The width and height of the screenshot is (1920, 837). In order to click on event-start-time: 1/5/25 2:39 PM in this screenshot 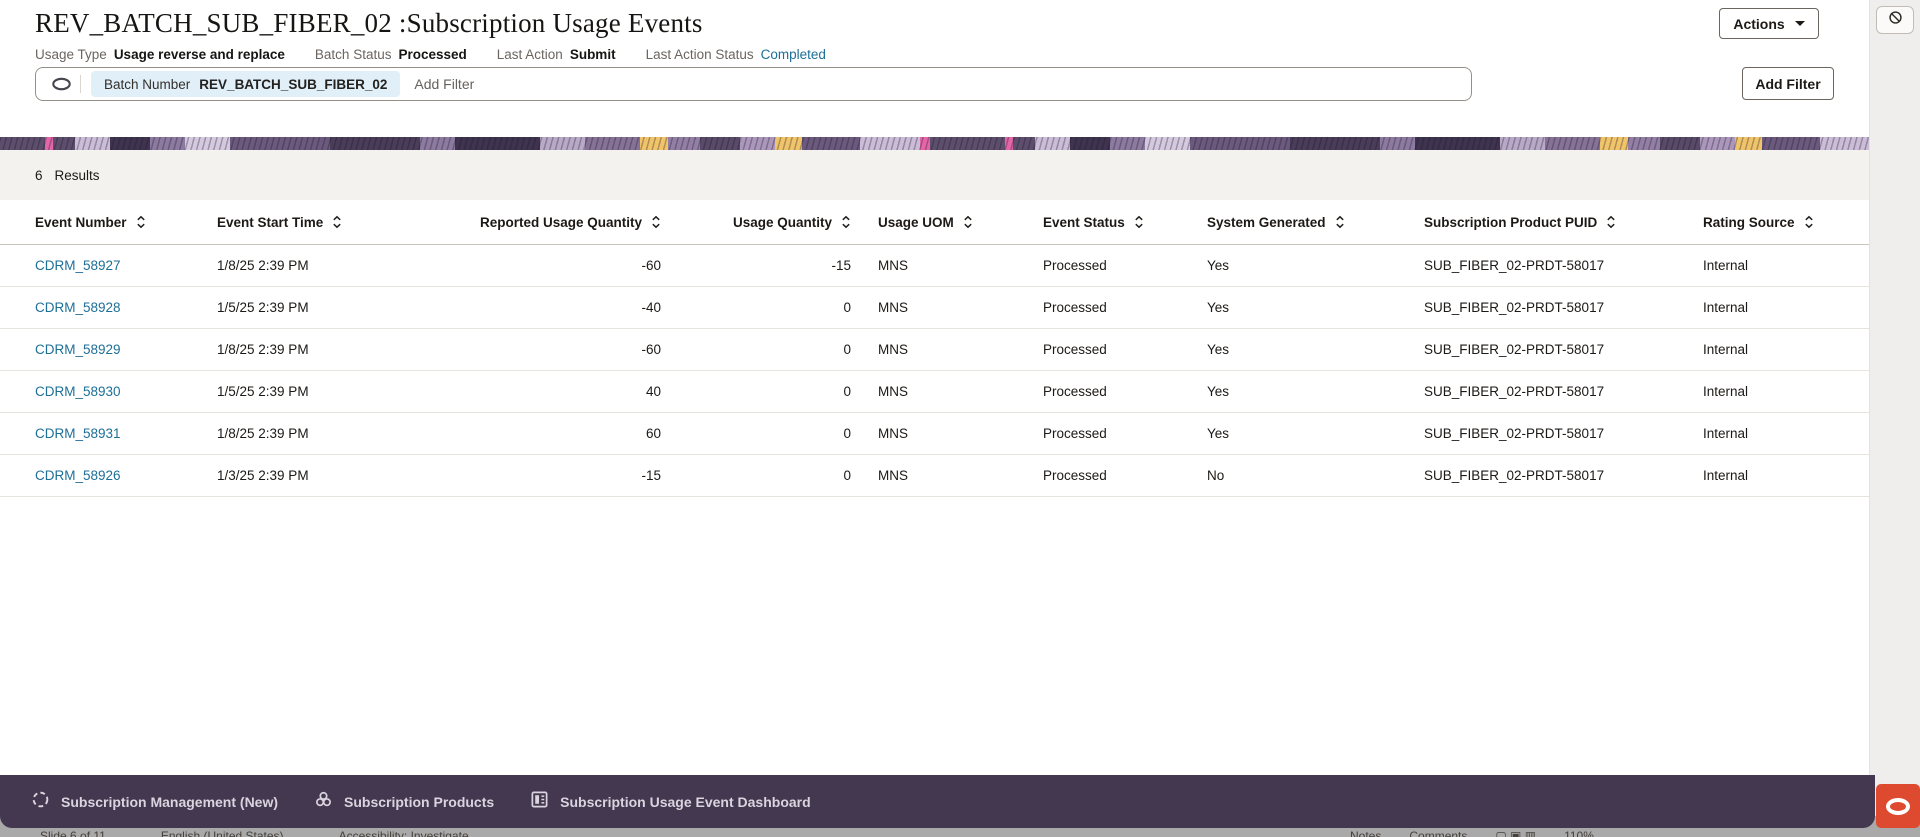, I will do `click(263, 391)`.